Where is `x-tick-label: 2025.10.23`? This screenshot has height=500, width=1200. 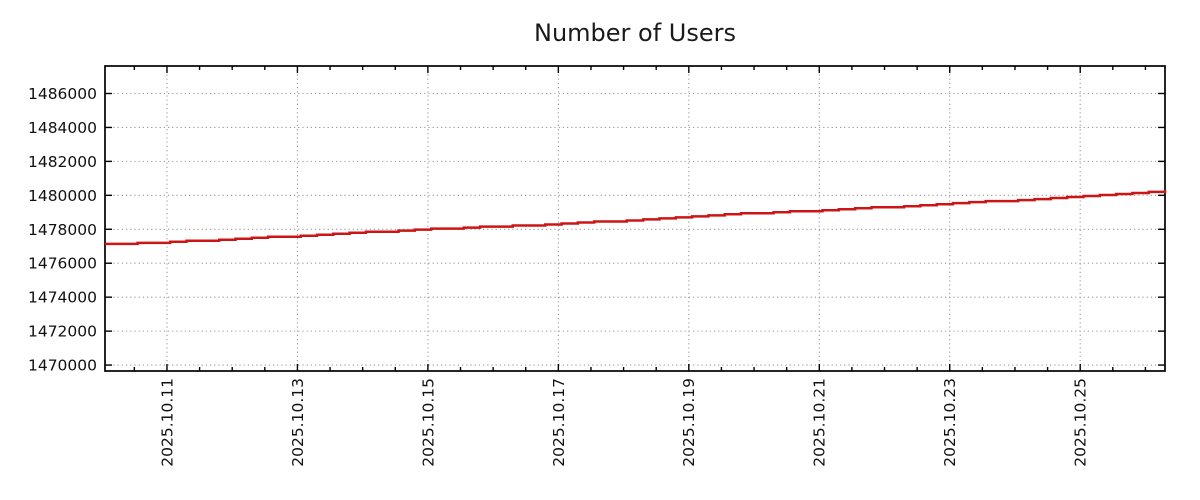 x-tick-label: 2025.10.23 is located at coordinates (950, 422).